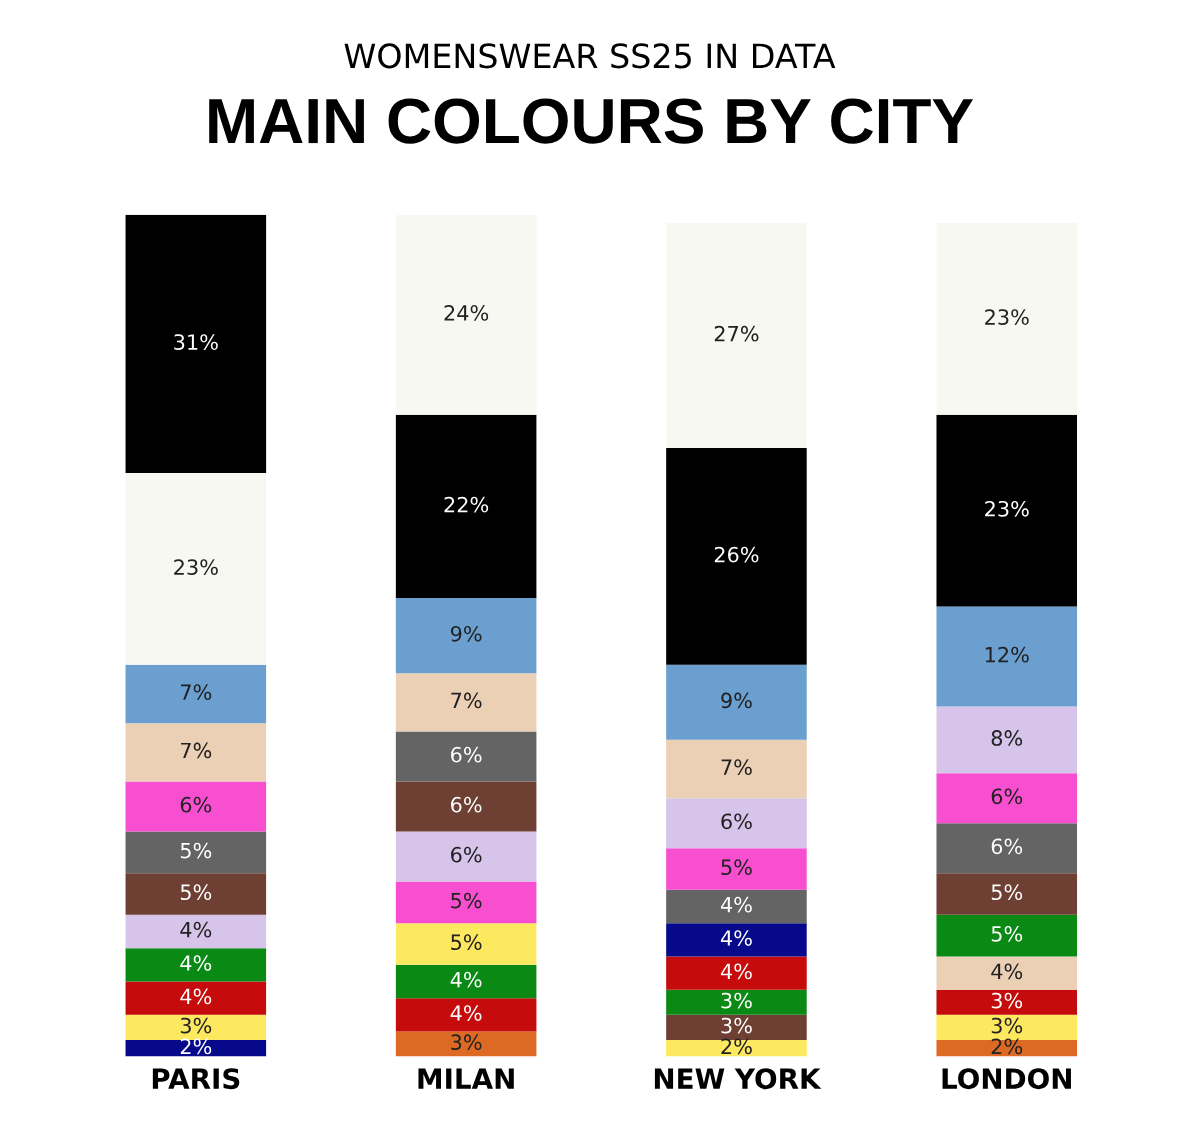 The width and height of the screenshot is (1179, 1130). Describe the element at coordinates (591, 121) in the screenshot. I see `chart-title: MAIN COLOURS BY CITY` at that location.